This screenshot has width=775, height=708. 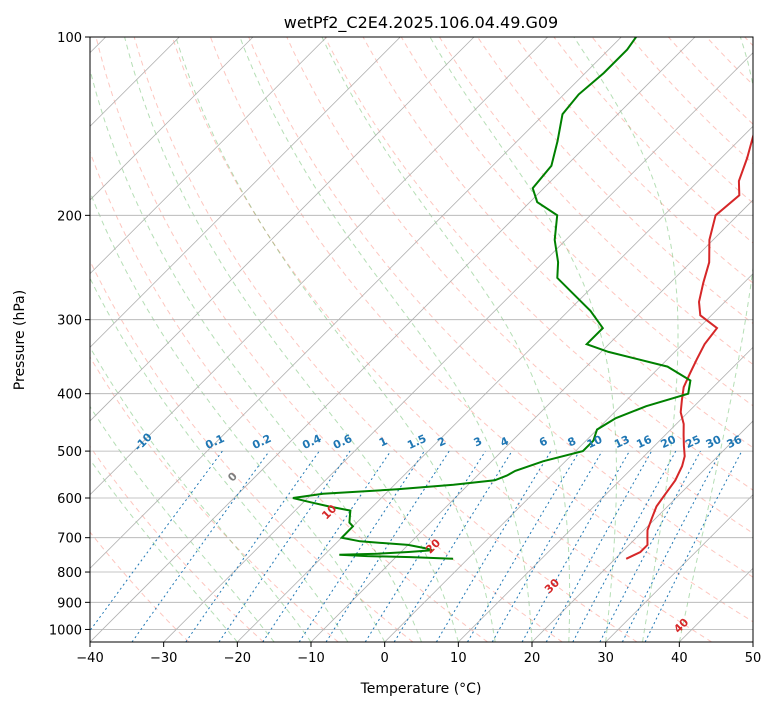 I want to click on temperature-profile-line, so click(x=689, y=346).